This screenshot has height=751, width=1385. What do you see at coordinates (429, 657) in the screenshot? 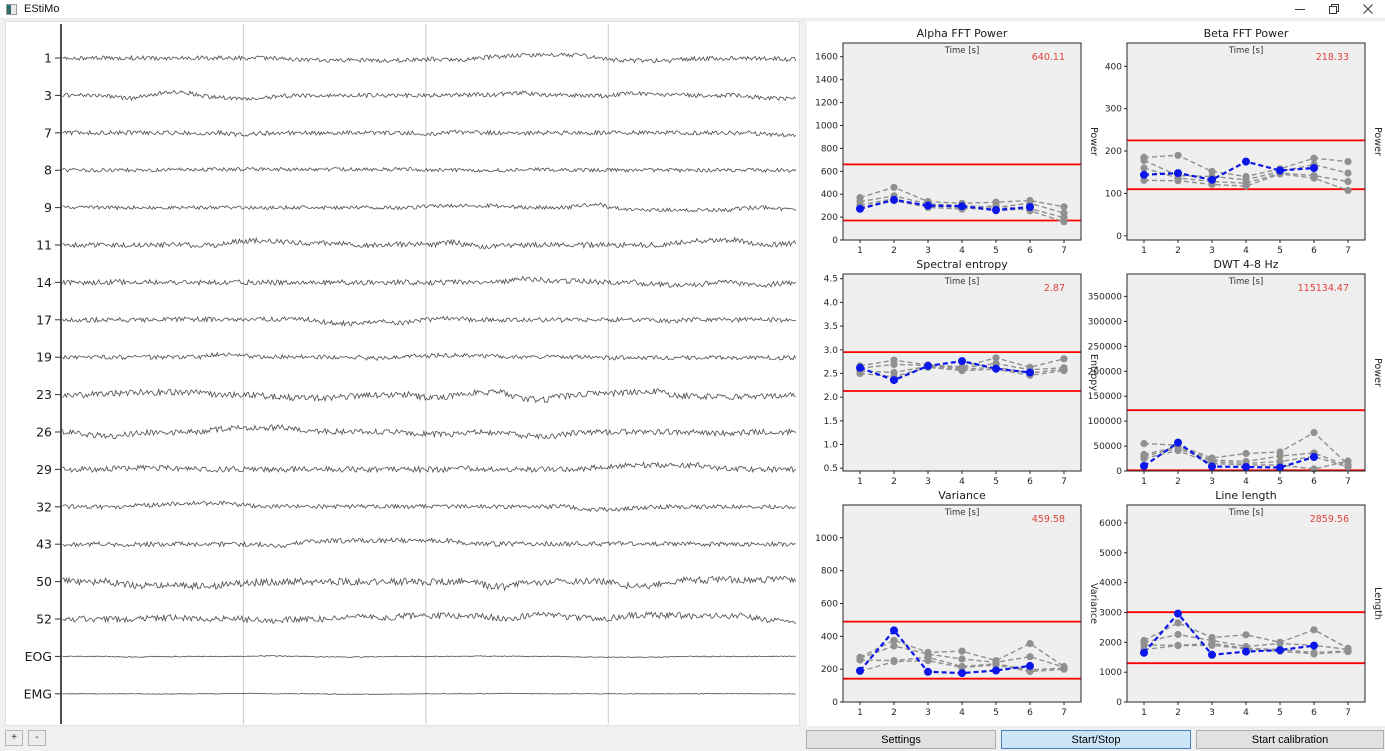
I see `eeg-trace-eog` at bounding box center [429, 657].